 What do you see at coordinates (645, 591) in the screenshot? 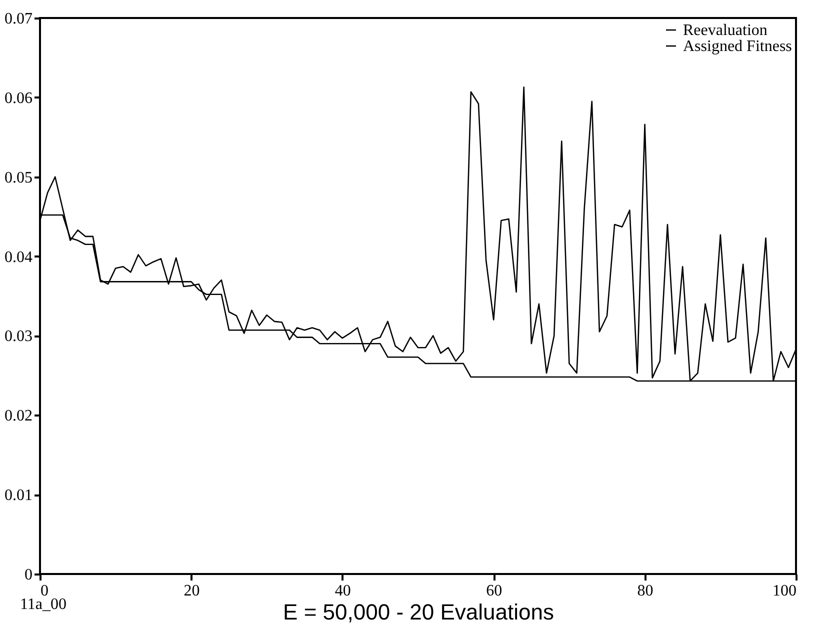
I see `x-tick-label: 80` at bounding box center [645, 591].